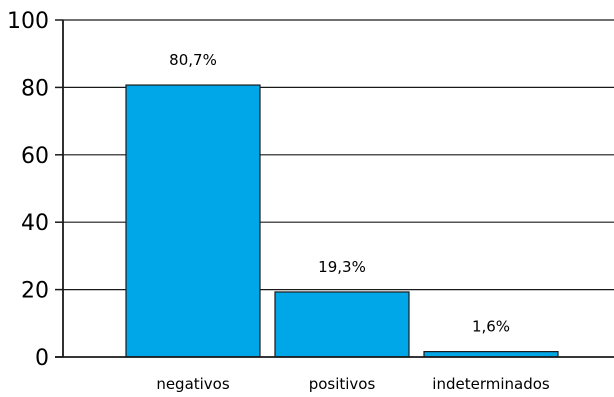  Describe the element at coordinates (491, 384) in the screenshot. I see `category-label-indeterminados: indeterminados` at that location.